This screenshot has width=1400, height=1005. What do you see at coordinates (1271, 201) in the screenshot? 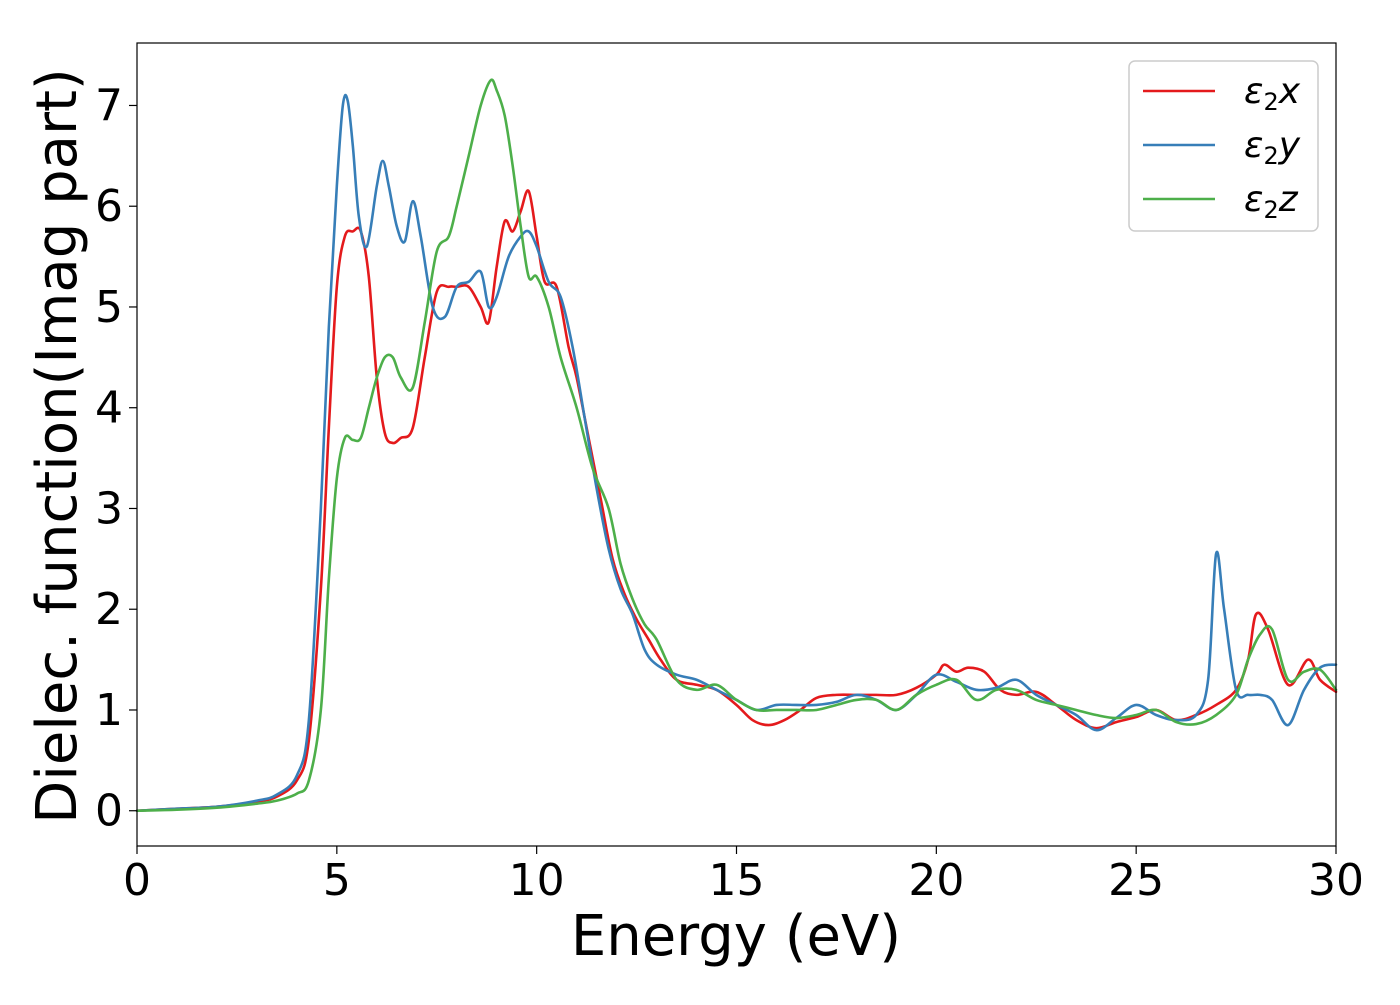
I see `legend-label-z: ε2z` at bounding box center [1271, 201].